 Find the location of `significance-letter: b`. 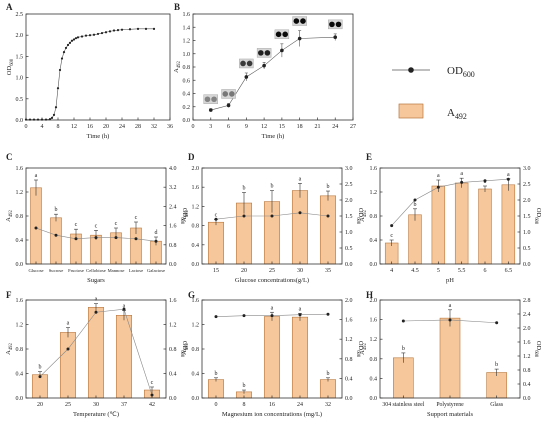

significance-letter: b is located at coordinates (272, 187).